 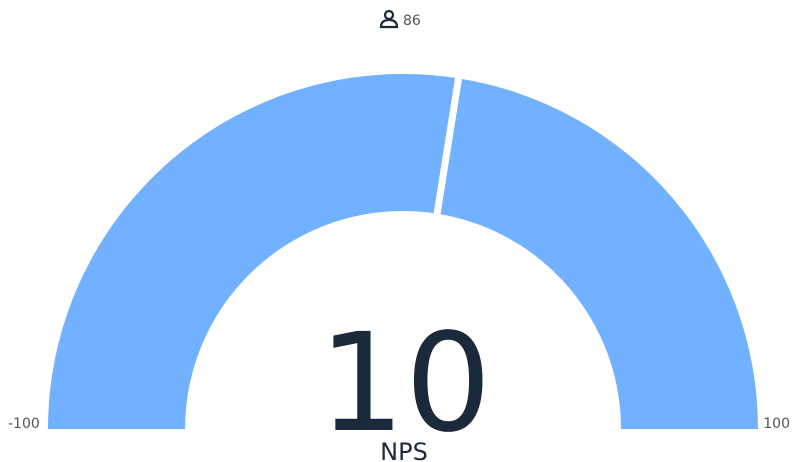 I want to click on user-icon, so click(x=389, y=19).